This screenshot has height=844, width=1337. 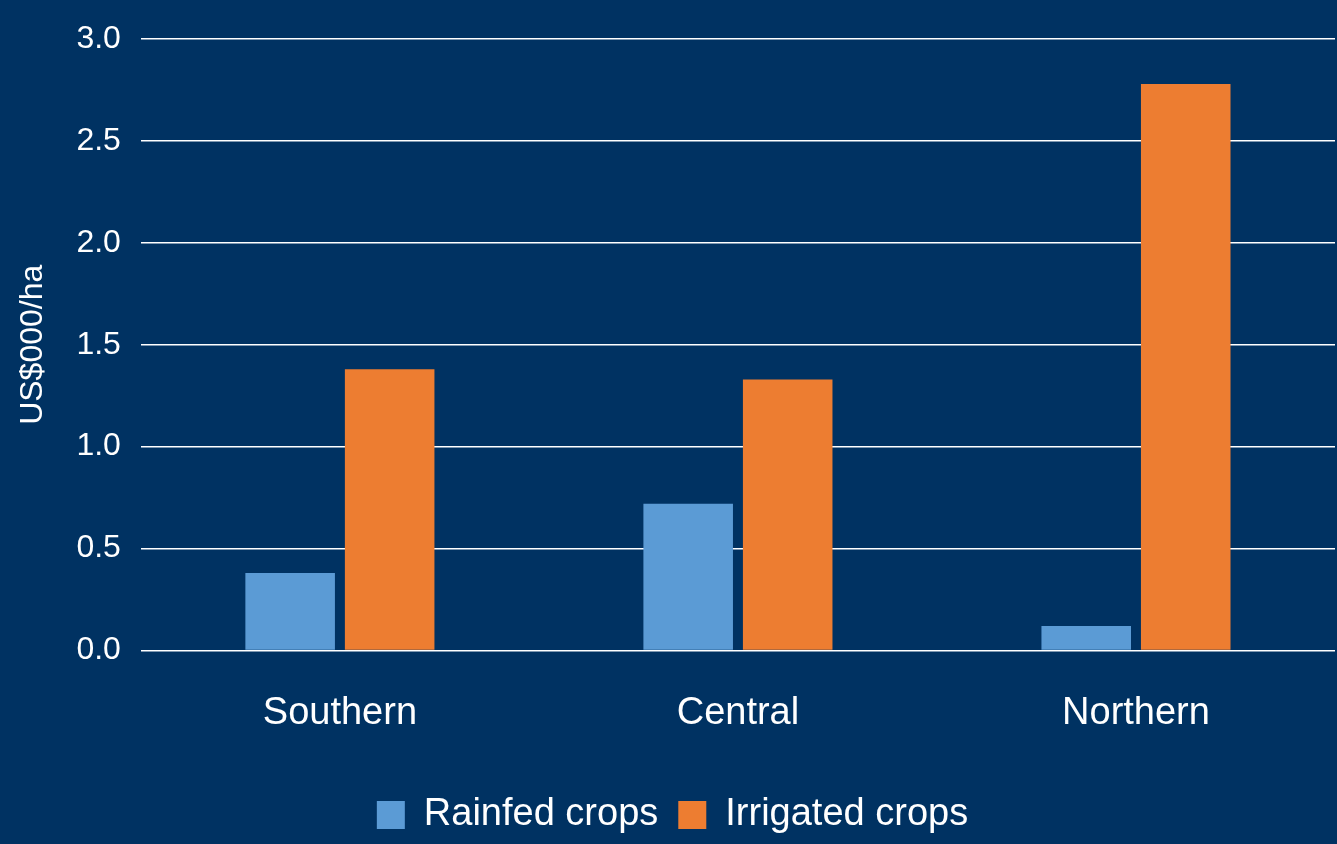 What do you see at coordinates (340, 710) in the screenshot?
I see `x-tick-label: Southern` at bounding box center [340, 710].